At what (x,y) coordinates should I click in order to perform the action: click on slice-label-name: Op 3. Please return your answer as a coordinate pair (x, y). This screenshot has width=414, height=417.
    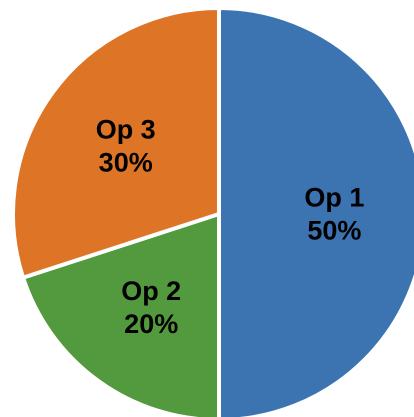
    Looking at the image, I should click on (126, 130).